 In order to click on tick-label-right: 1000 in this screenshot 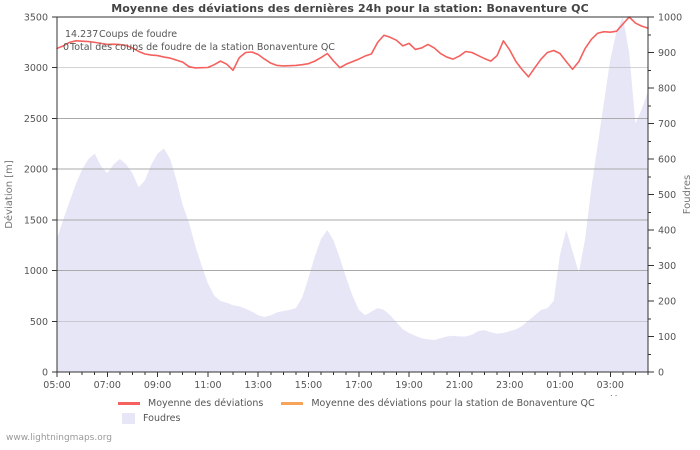, I will do `click(670, 18)`.